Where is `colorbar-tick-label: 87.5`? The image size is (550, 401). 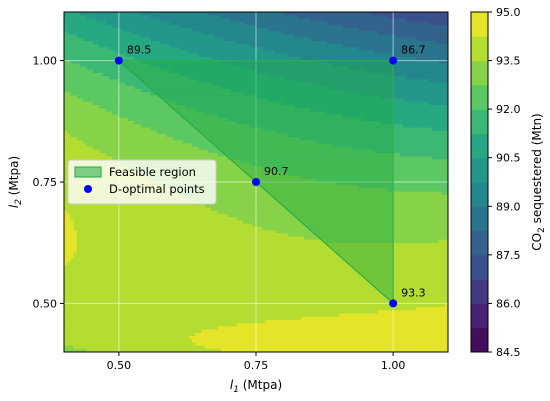
colorbar-tick-label: 87.5 is located at coordinates (508, 255).